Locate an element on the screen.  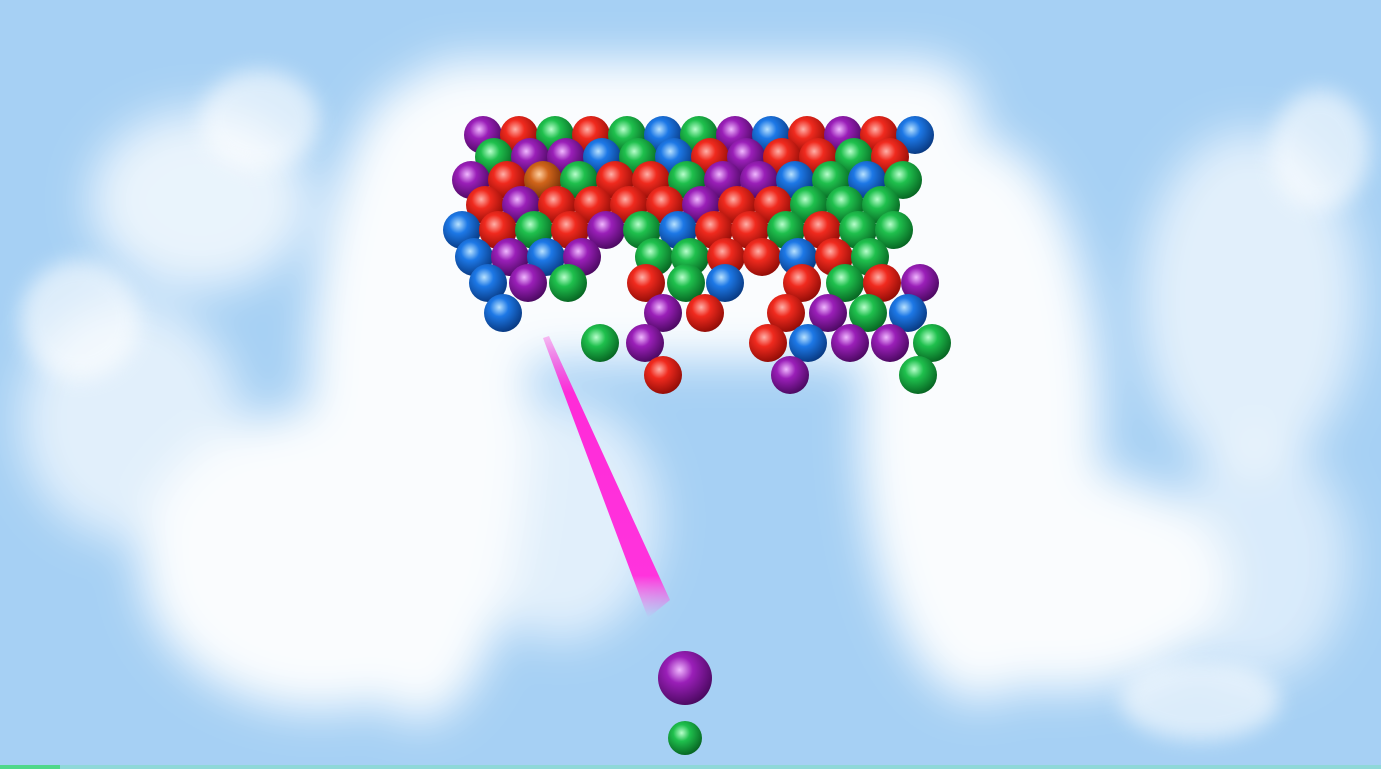
progress is located at coordinates (30, 767).